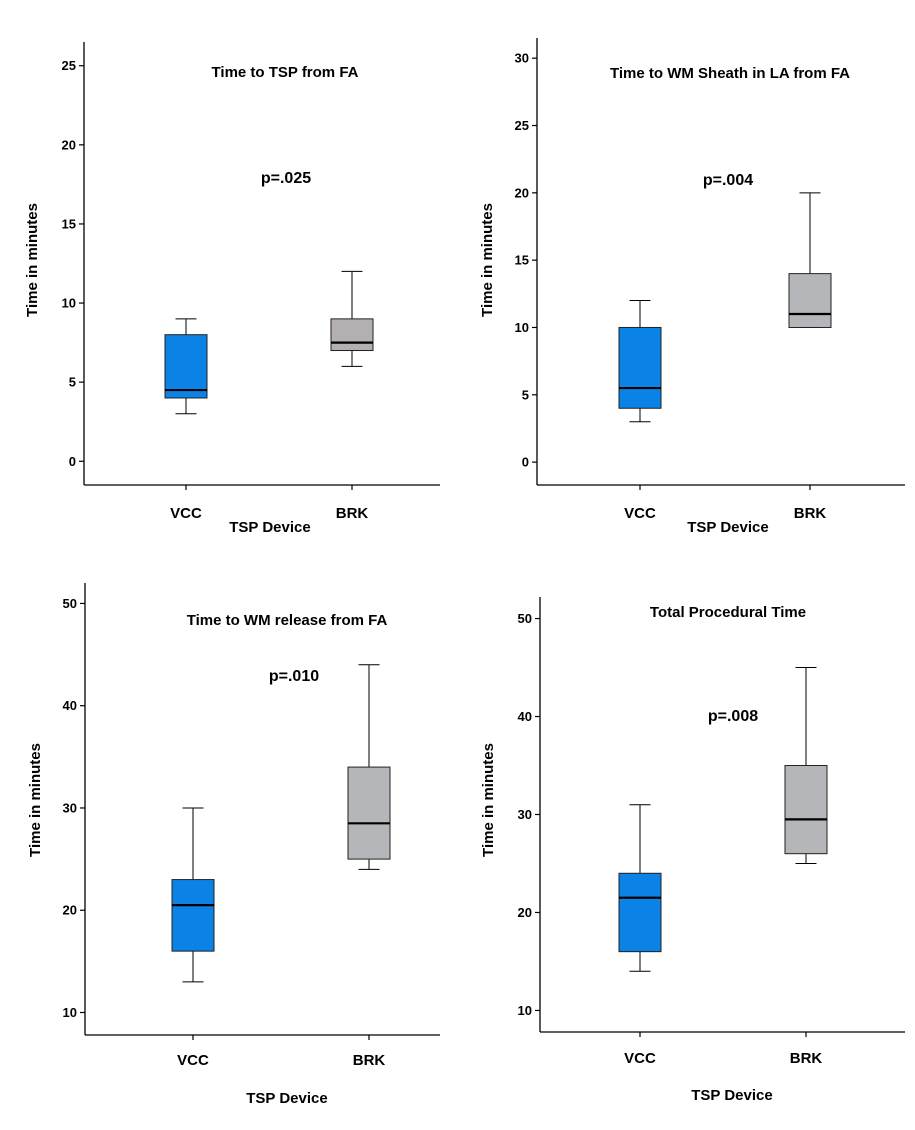  Describe the element at coordinates (285, 72) in the screenshot. I see `chart-title: Time to TSP from FA` at that location.